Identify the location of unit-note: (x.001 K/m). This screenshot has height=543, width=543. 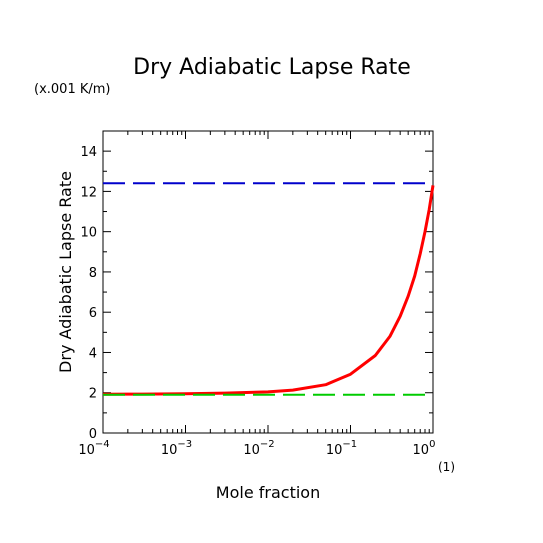
(72, 89).